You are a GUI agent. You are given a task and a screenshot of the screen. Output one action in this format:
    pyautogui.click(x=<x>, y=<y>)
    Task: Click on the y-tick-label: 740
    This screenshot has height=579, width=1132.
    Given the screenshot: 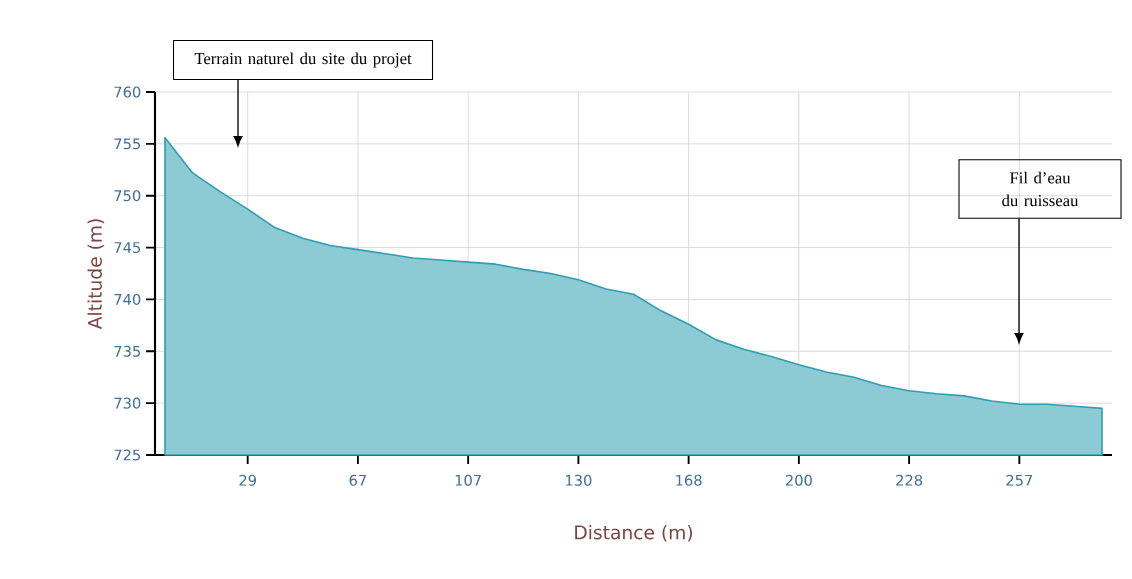 What is the action you would take?
    pyautogui.click(x=127, y=299)
    